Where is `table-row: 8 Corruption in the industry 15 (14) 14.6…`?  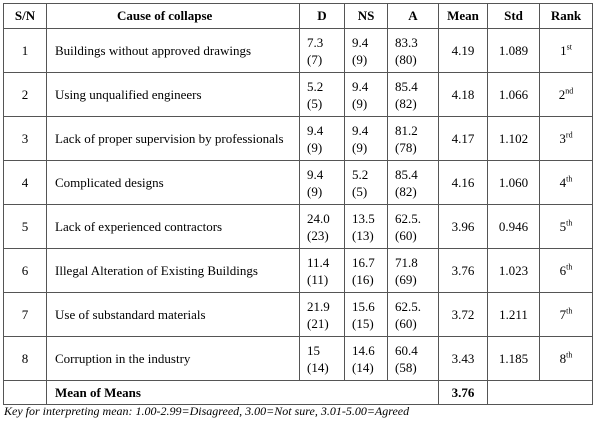 table-row: 8 Corruption in the industry 15 (14) 14.6… is located at coordinates (298, 358).